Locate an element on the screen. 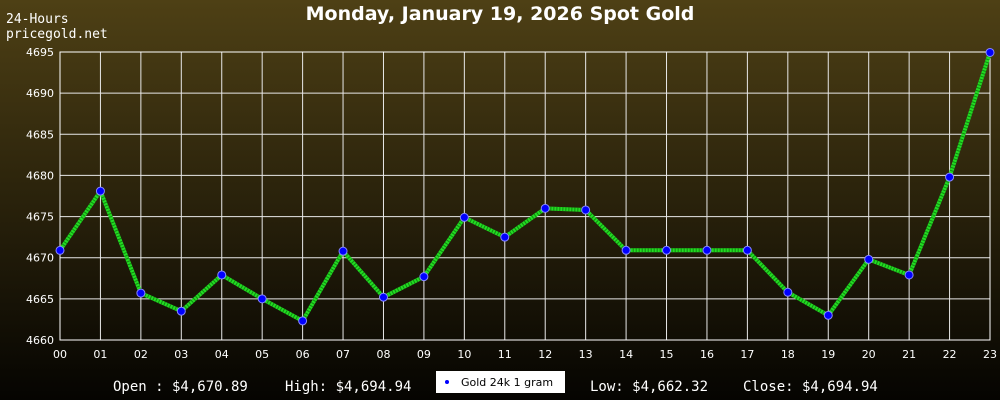 Image resolution: width=1000 pixels, height=400 pixels. y-tick-label: 4670 is located at coordinates (40, 258).